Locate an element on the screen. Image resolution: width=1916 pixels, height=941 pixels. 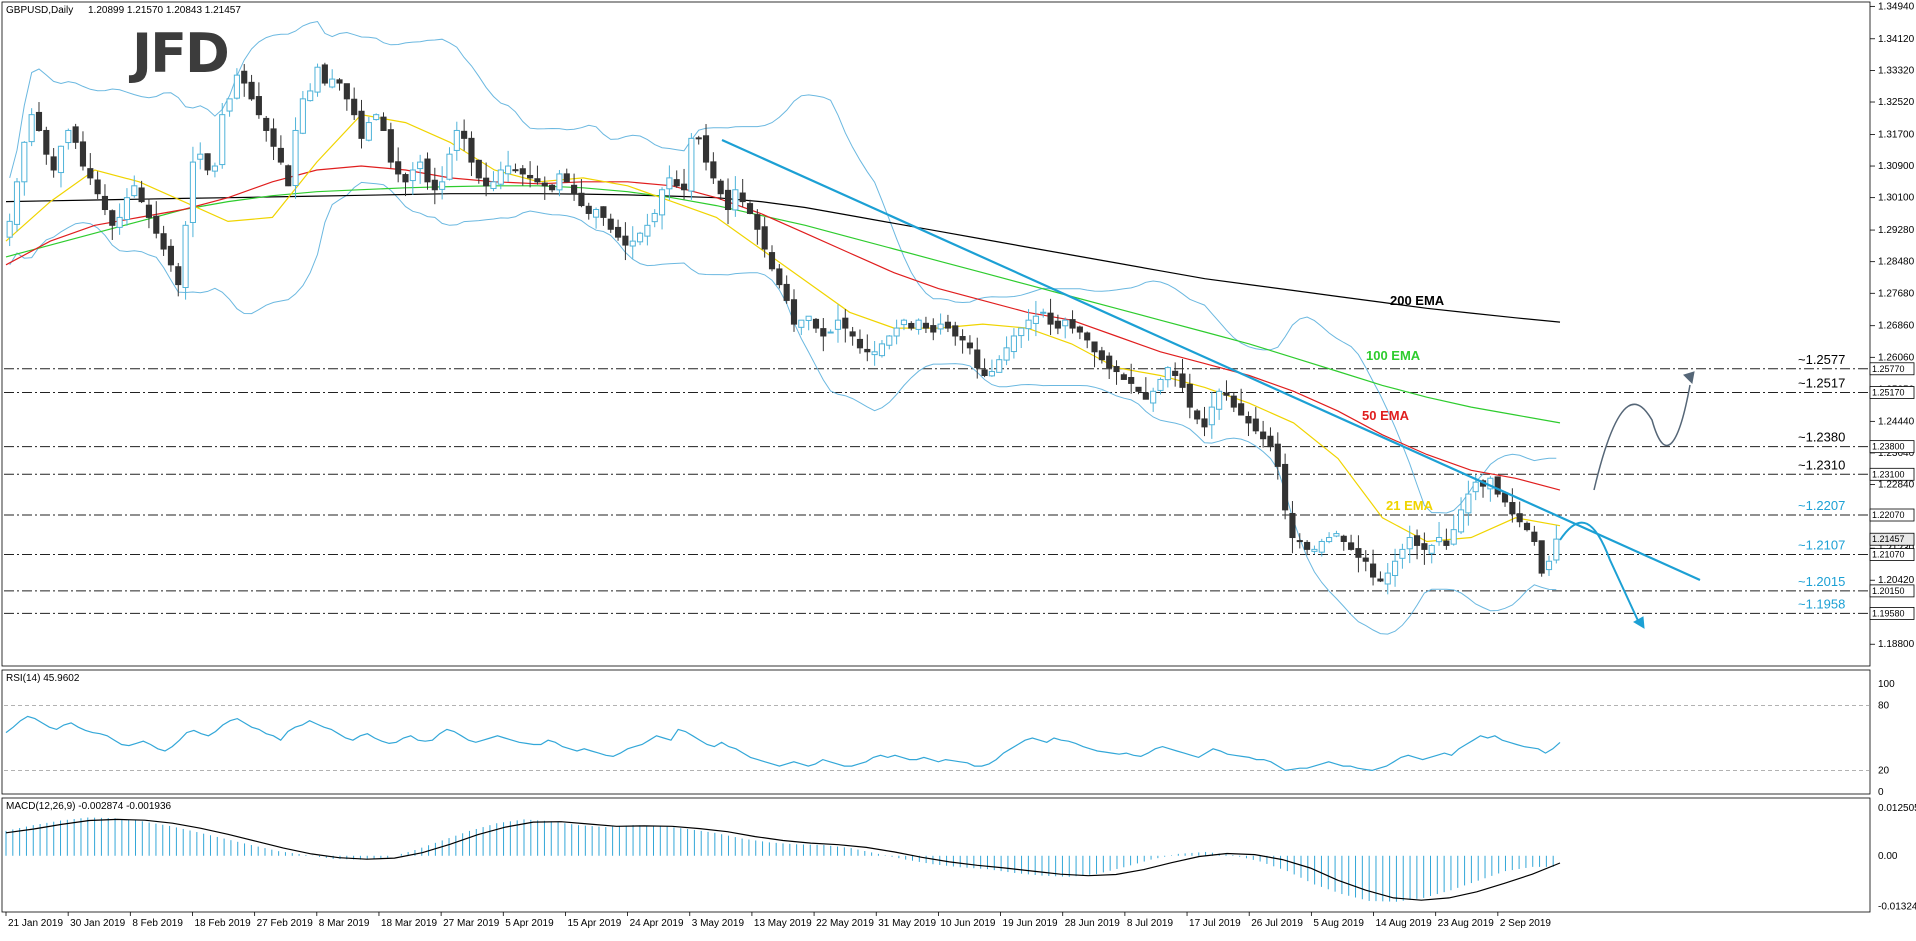
level-price-box is located at coordinates (1892, 447).